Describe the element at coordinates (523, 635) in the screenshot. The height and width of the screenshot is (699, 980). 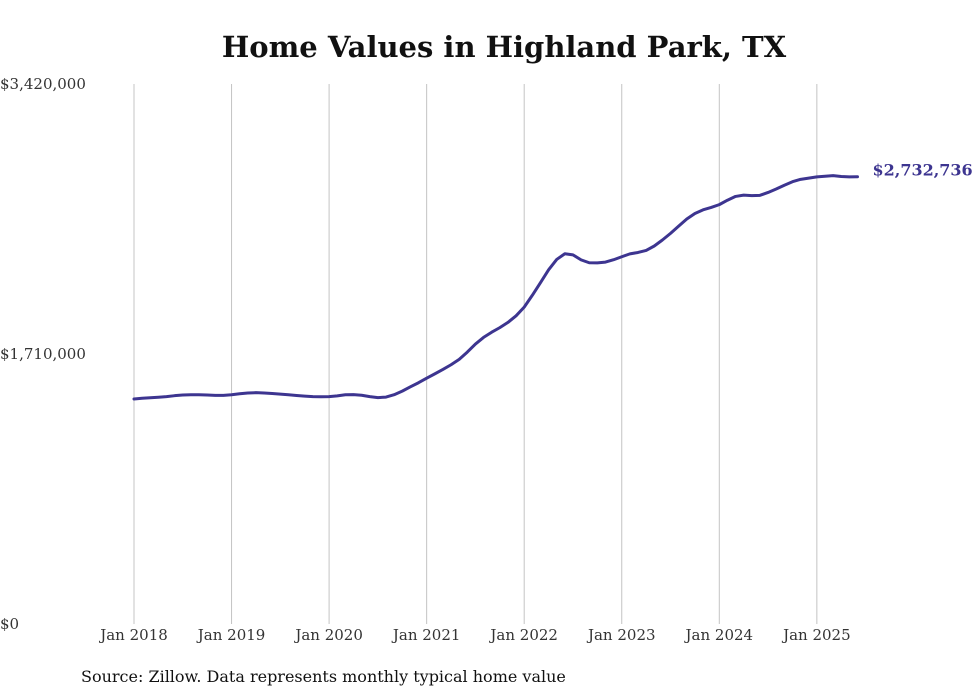
I see `x-tick-label: Jan 2022` at that location.